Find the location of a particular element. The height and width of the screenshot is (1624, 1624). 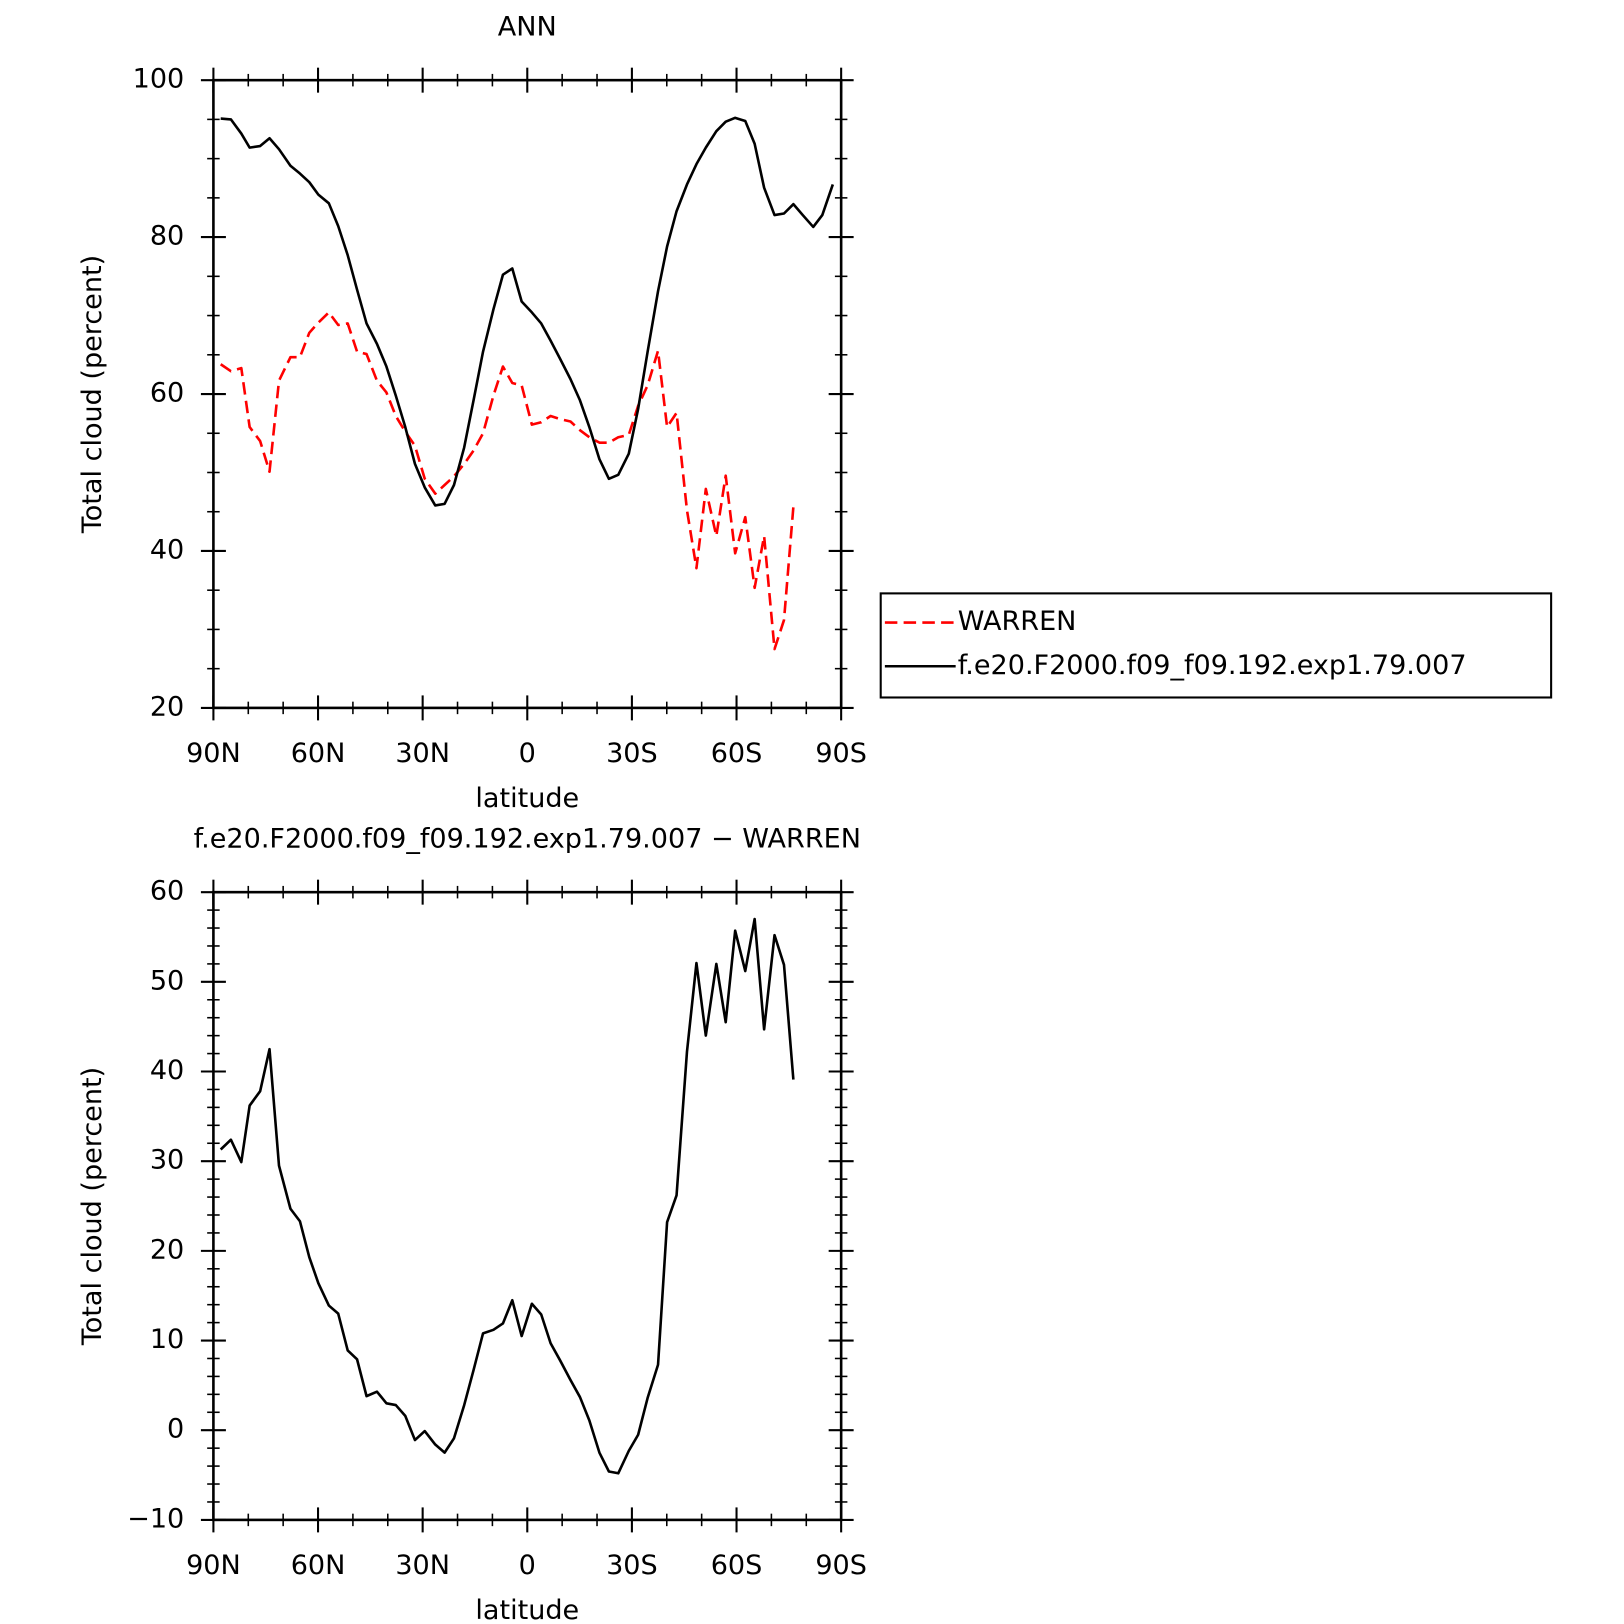

legend-box is located at coordinates (1216, 645).